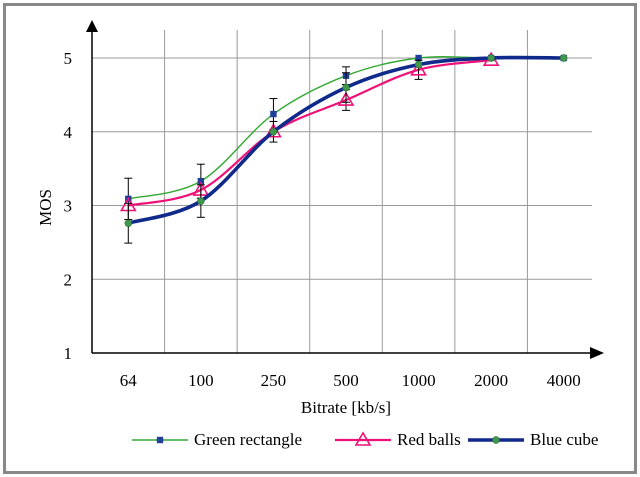 The height and width of the screenshot is (477, 640). I want to click on y-axis-arrow, so click(92, 26).